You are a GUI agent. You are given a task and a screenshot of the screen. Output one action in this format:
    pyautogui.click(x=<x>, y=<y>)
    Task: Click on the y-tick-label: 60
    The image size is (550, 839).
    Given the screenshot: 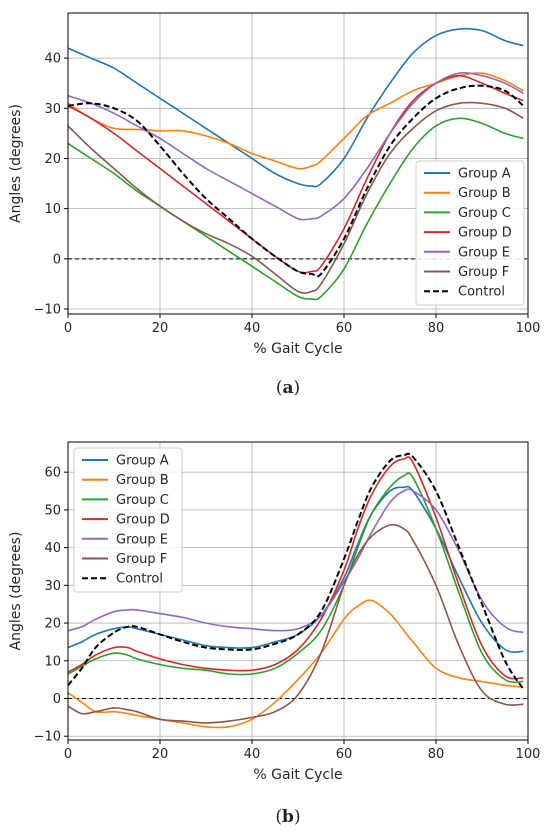 What is the action you would take?
    pyautogui.click(x=52, y=473)
    